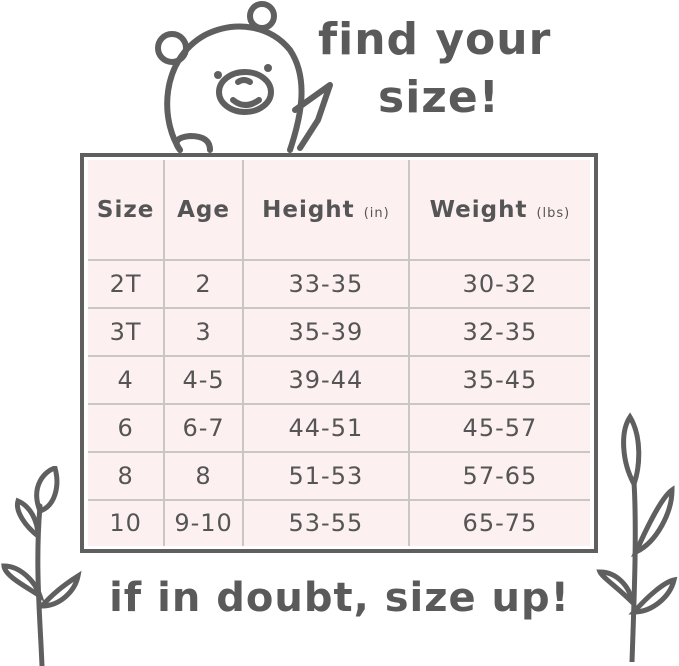  Describe the element at coordinates (203, 475) in the screenshot. I see `cell-age: 8` at that location.